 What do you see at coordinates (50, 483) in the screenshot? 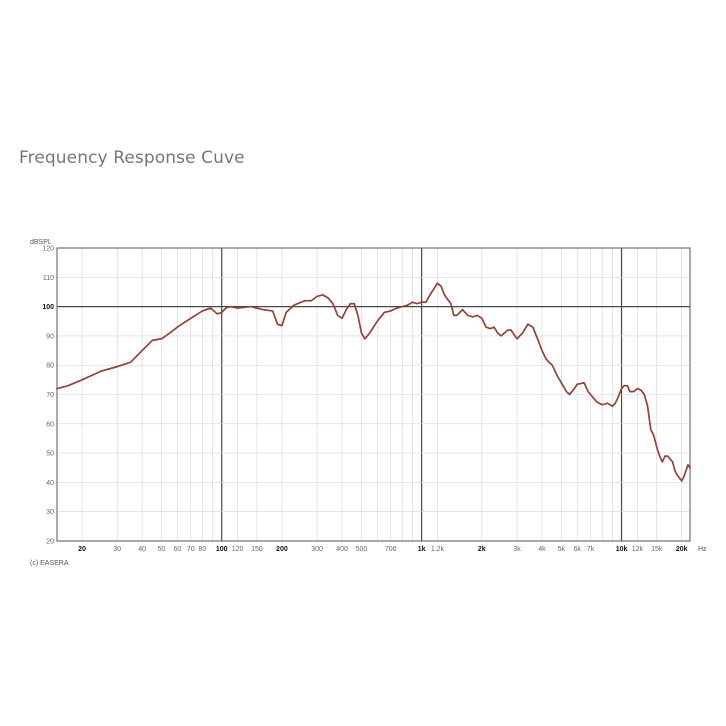
I see `y-tick-label: 40` at bounding box center [50, 483].